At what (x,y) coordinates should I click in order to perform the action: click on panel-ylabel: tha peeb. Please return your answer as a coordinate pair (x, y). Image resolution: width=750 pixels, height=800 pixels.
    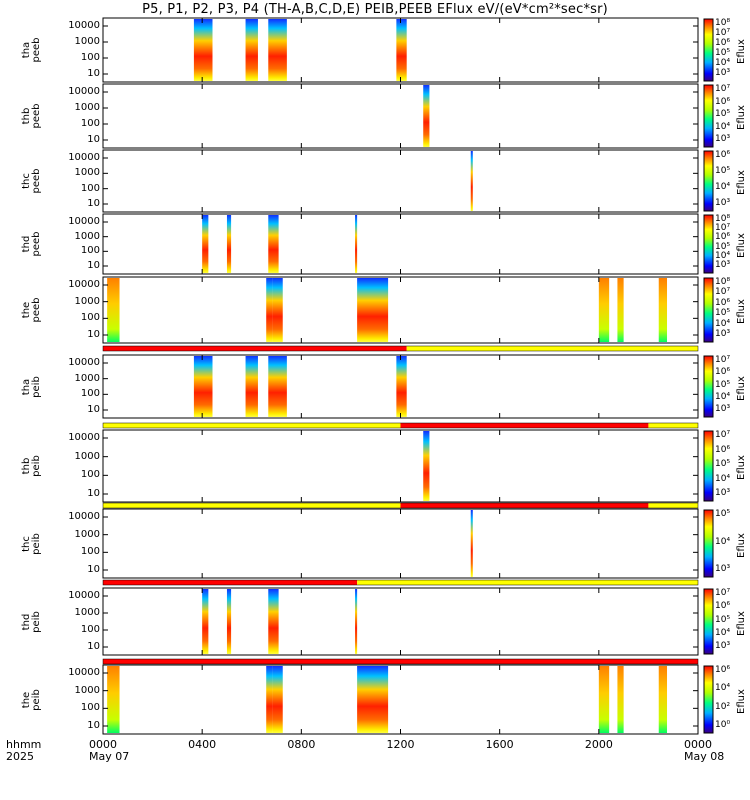
    Looking at the image, I should click on (31, 50).